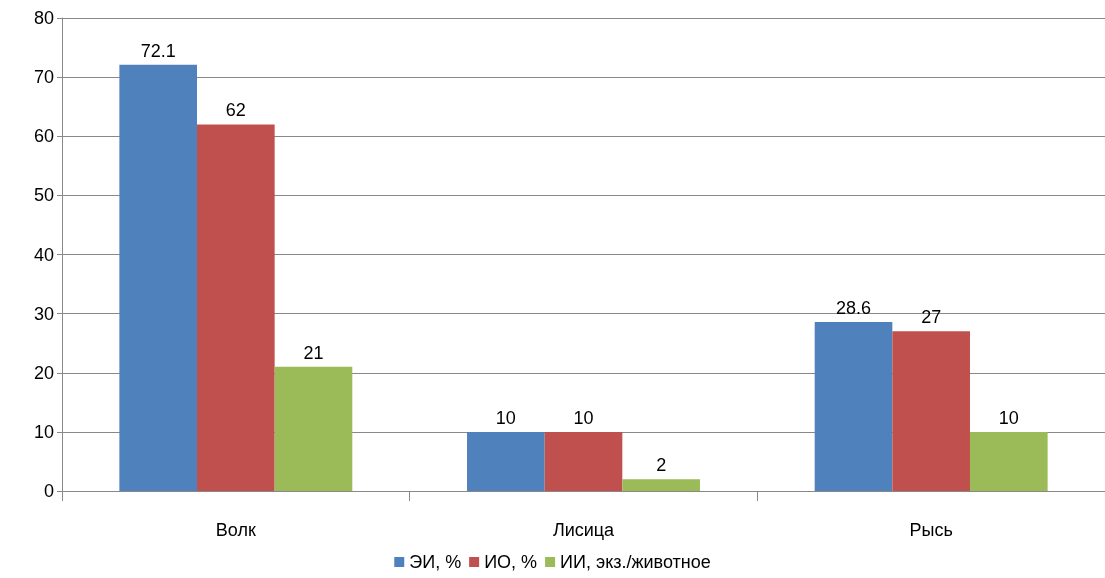  What do you see at coordinates (635, 562) in the screenshot?
I see `legend-label: ИИ, экз./животное` at bounding box center [635, 562].